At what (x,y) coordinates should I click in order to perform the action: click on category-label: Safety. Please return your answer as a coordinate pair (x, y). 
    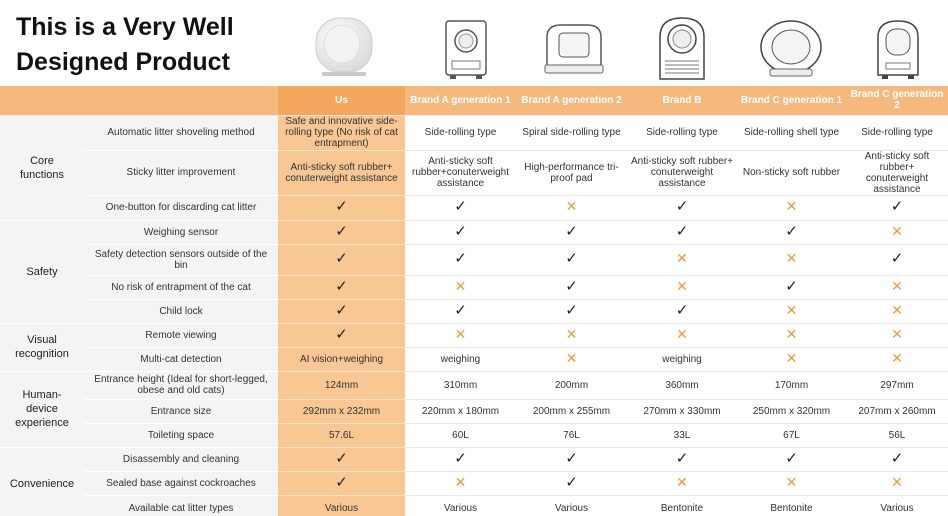
    Looking at the image, I should click on (42, 272).